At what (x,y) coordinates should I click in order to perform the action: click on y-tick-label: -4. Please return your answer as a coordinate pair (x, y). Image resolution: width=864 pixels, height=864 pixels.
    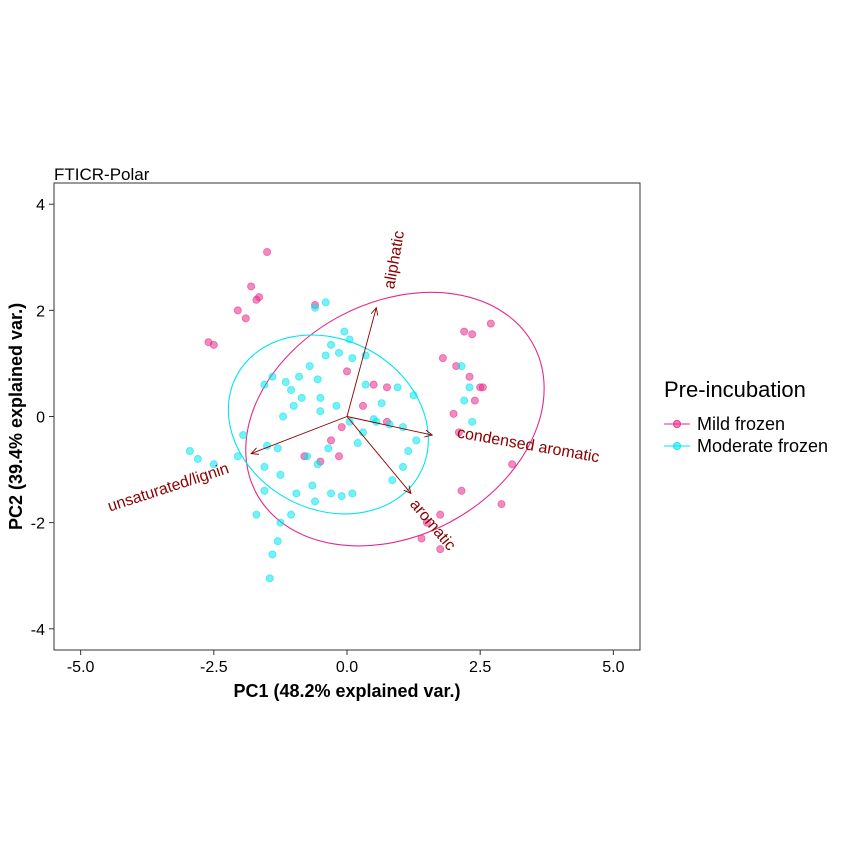
    Looking at the image, I should click on (38, 630).